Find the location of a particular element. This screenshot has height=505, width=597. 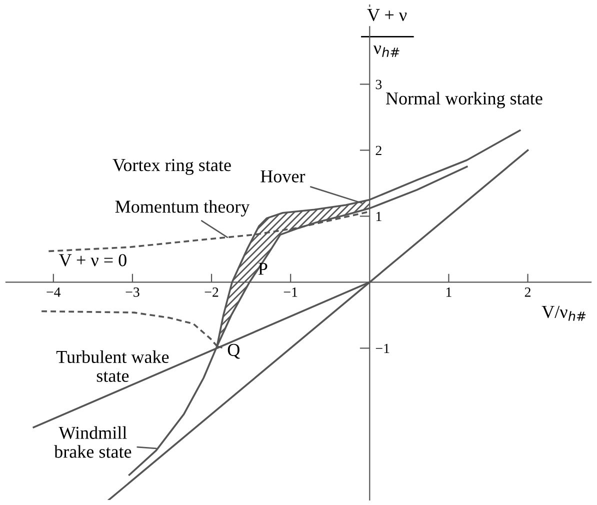

annotation: Vortex ring state is located at coordinates (171, 167).